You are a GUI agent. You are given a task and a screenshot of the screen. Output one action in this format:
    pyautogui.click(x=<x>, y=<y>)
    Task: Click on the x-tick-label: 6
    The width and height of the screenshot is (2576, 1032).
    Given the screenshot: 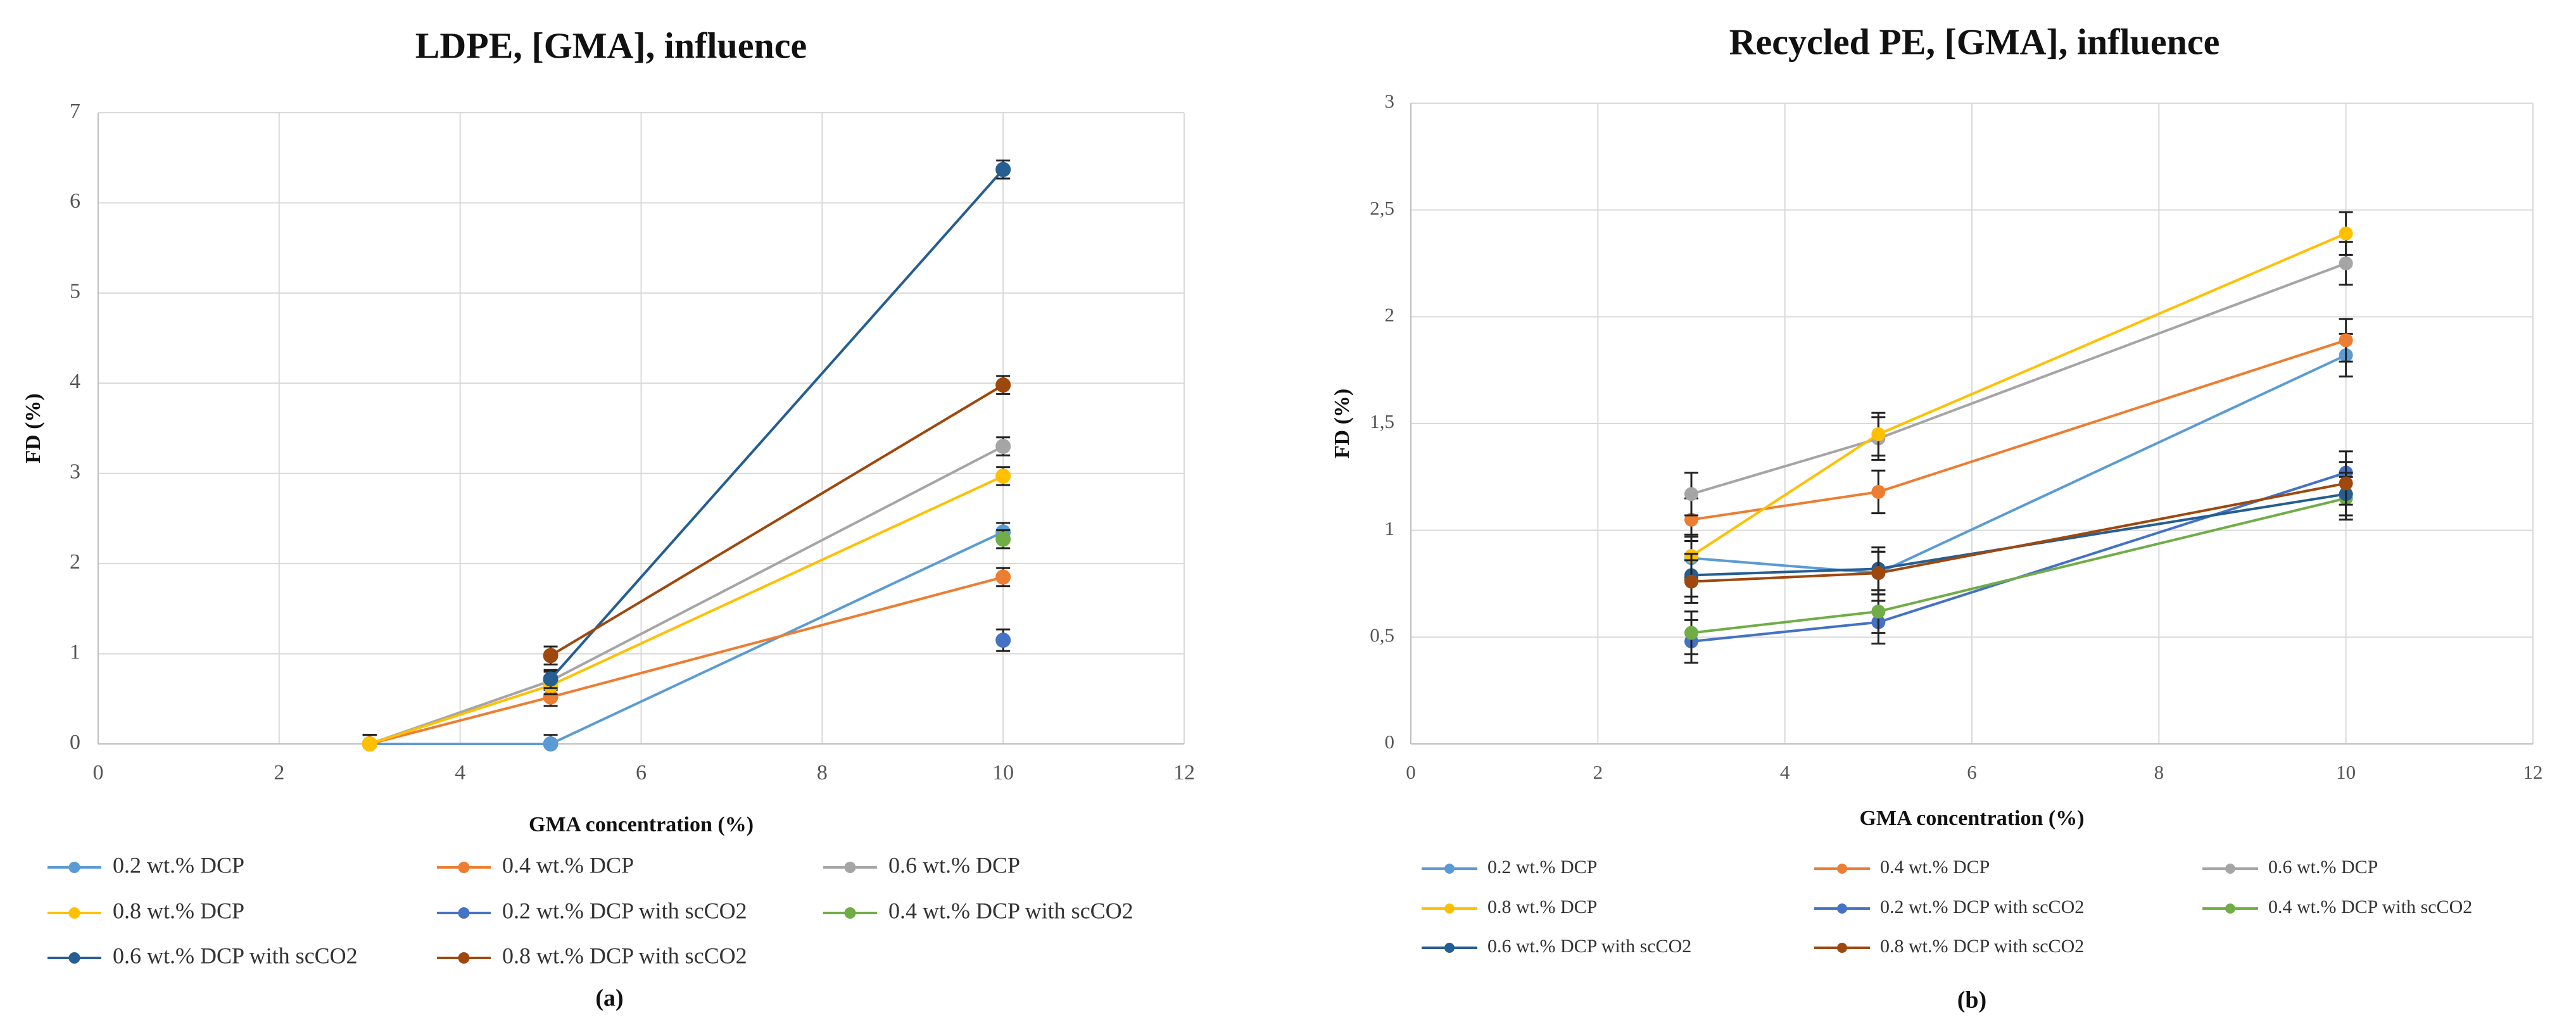 What is the action you would take?
    pyautogui.click(x=1972, y=772)
    